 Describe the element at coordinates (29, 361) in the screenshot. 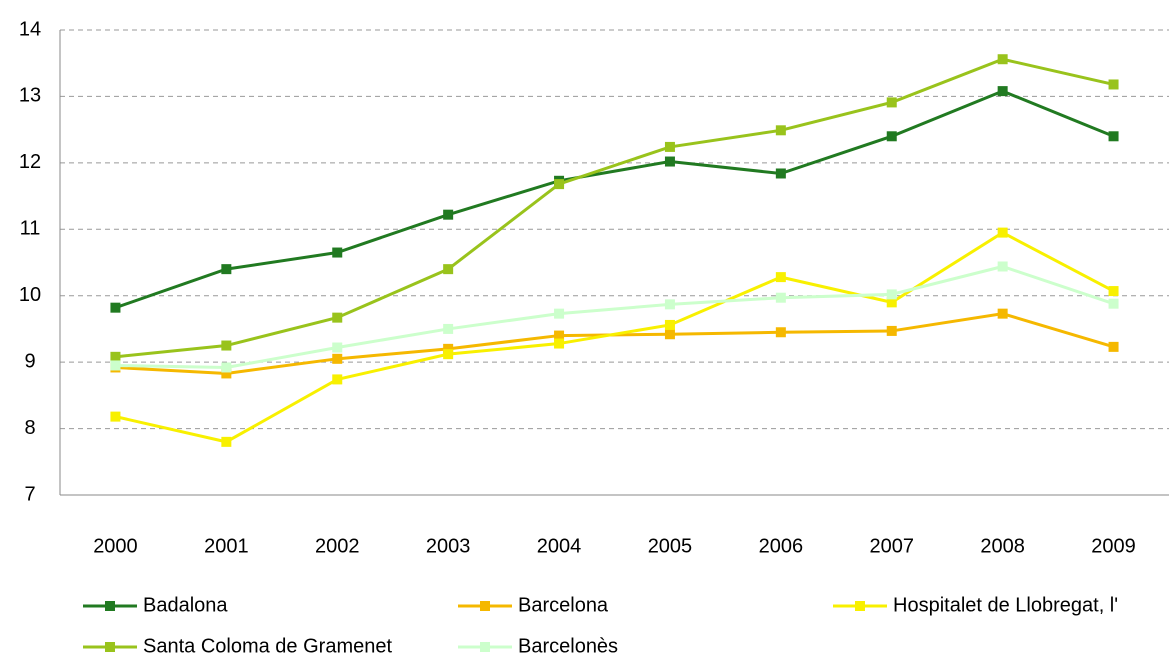

I see `y-tick-label: 9` at that location.